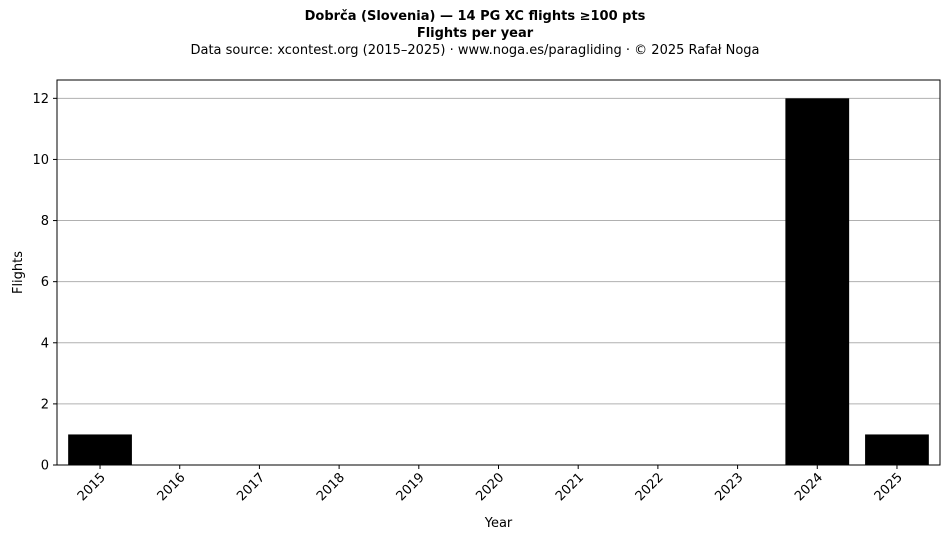 The height and width of the screenshot is (539, 950). I want to click on x-tick-label: 2024, so click(809, 487).